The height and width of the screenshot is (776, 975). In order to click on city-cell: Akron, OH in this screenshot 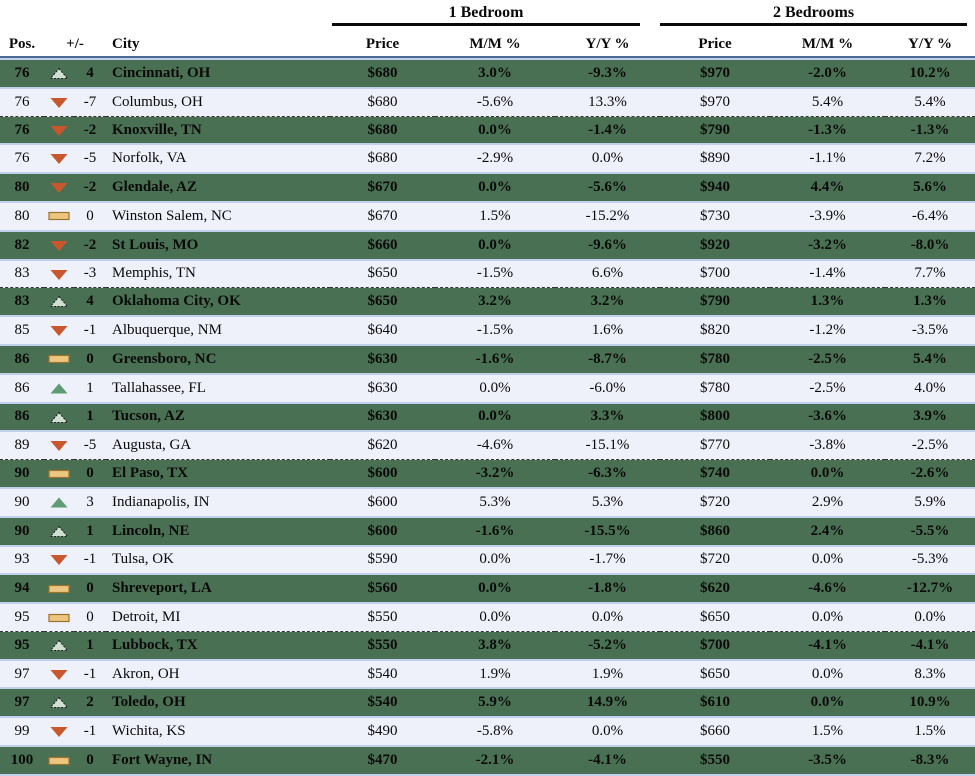, I will do `click(218, 675)`.